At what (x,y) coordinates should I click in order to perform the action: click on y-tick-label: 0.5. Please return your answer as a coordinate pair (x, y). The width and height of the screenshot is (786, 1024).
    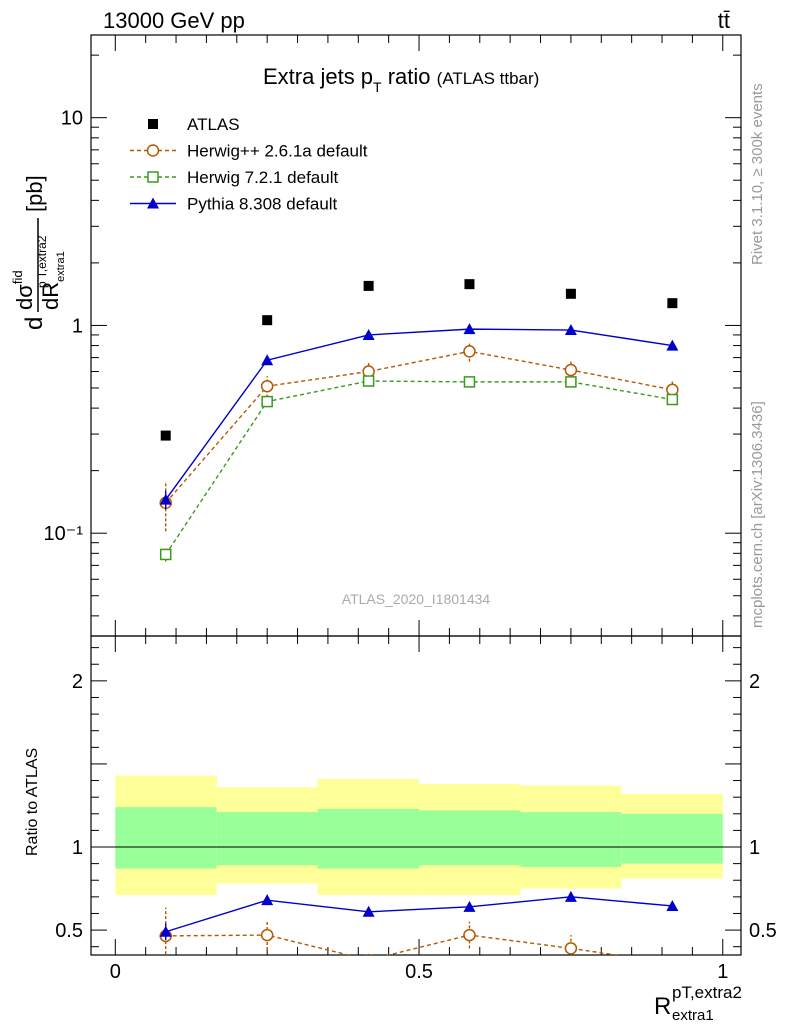
    Looking at the image, I should click on (69, 931).